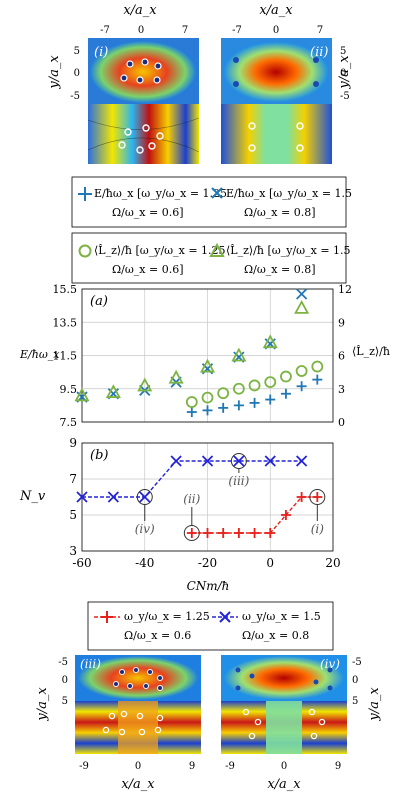  I want to click on panel-iii-vortices, so click(138, 679).